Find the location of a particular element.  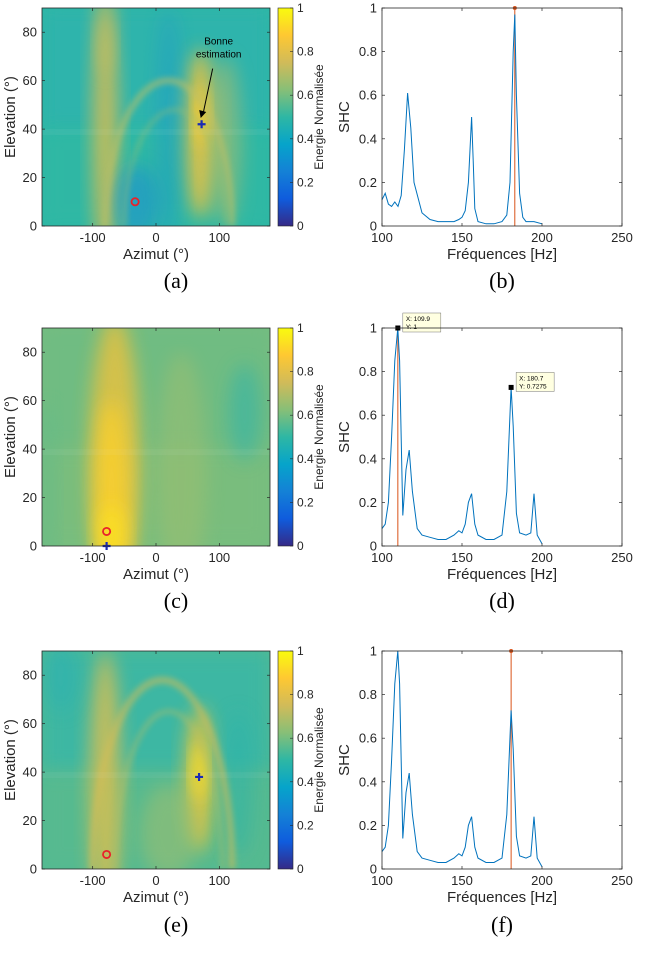

series-line is located at coordinates (462, 436).